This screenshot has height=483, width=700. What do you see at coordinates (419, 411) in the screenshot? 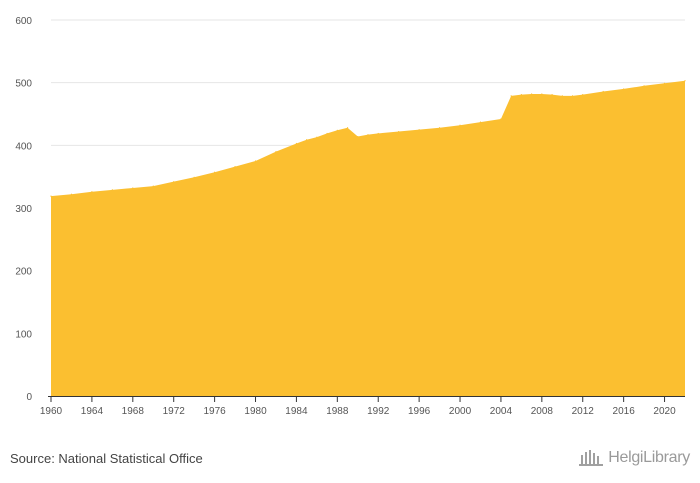
I see `x-tick-label: 1996` at bounding box center [419, 411].